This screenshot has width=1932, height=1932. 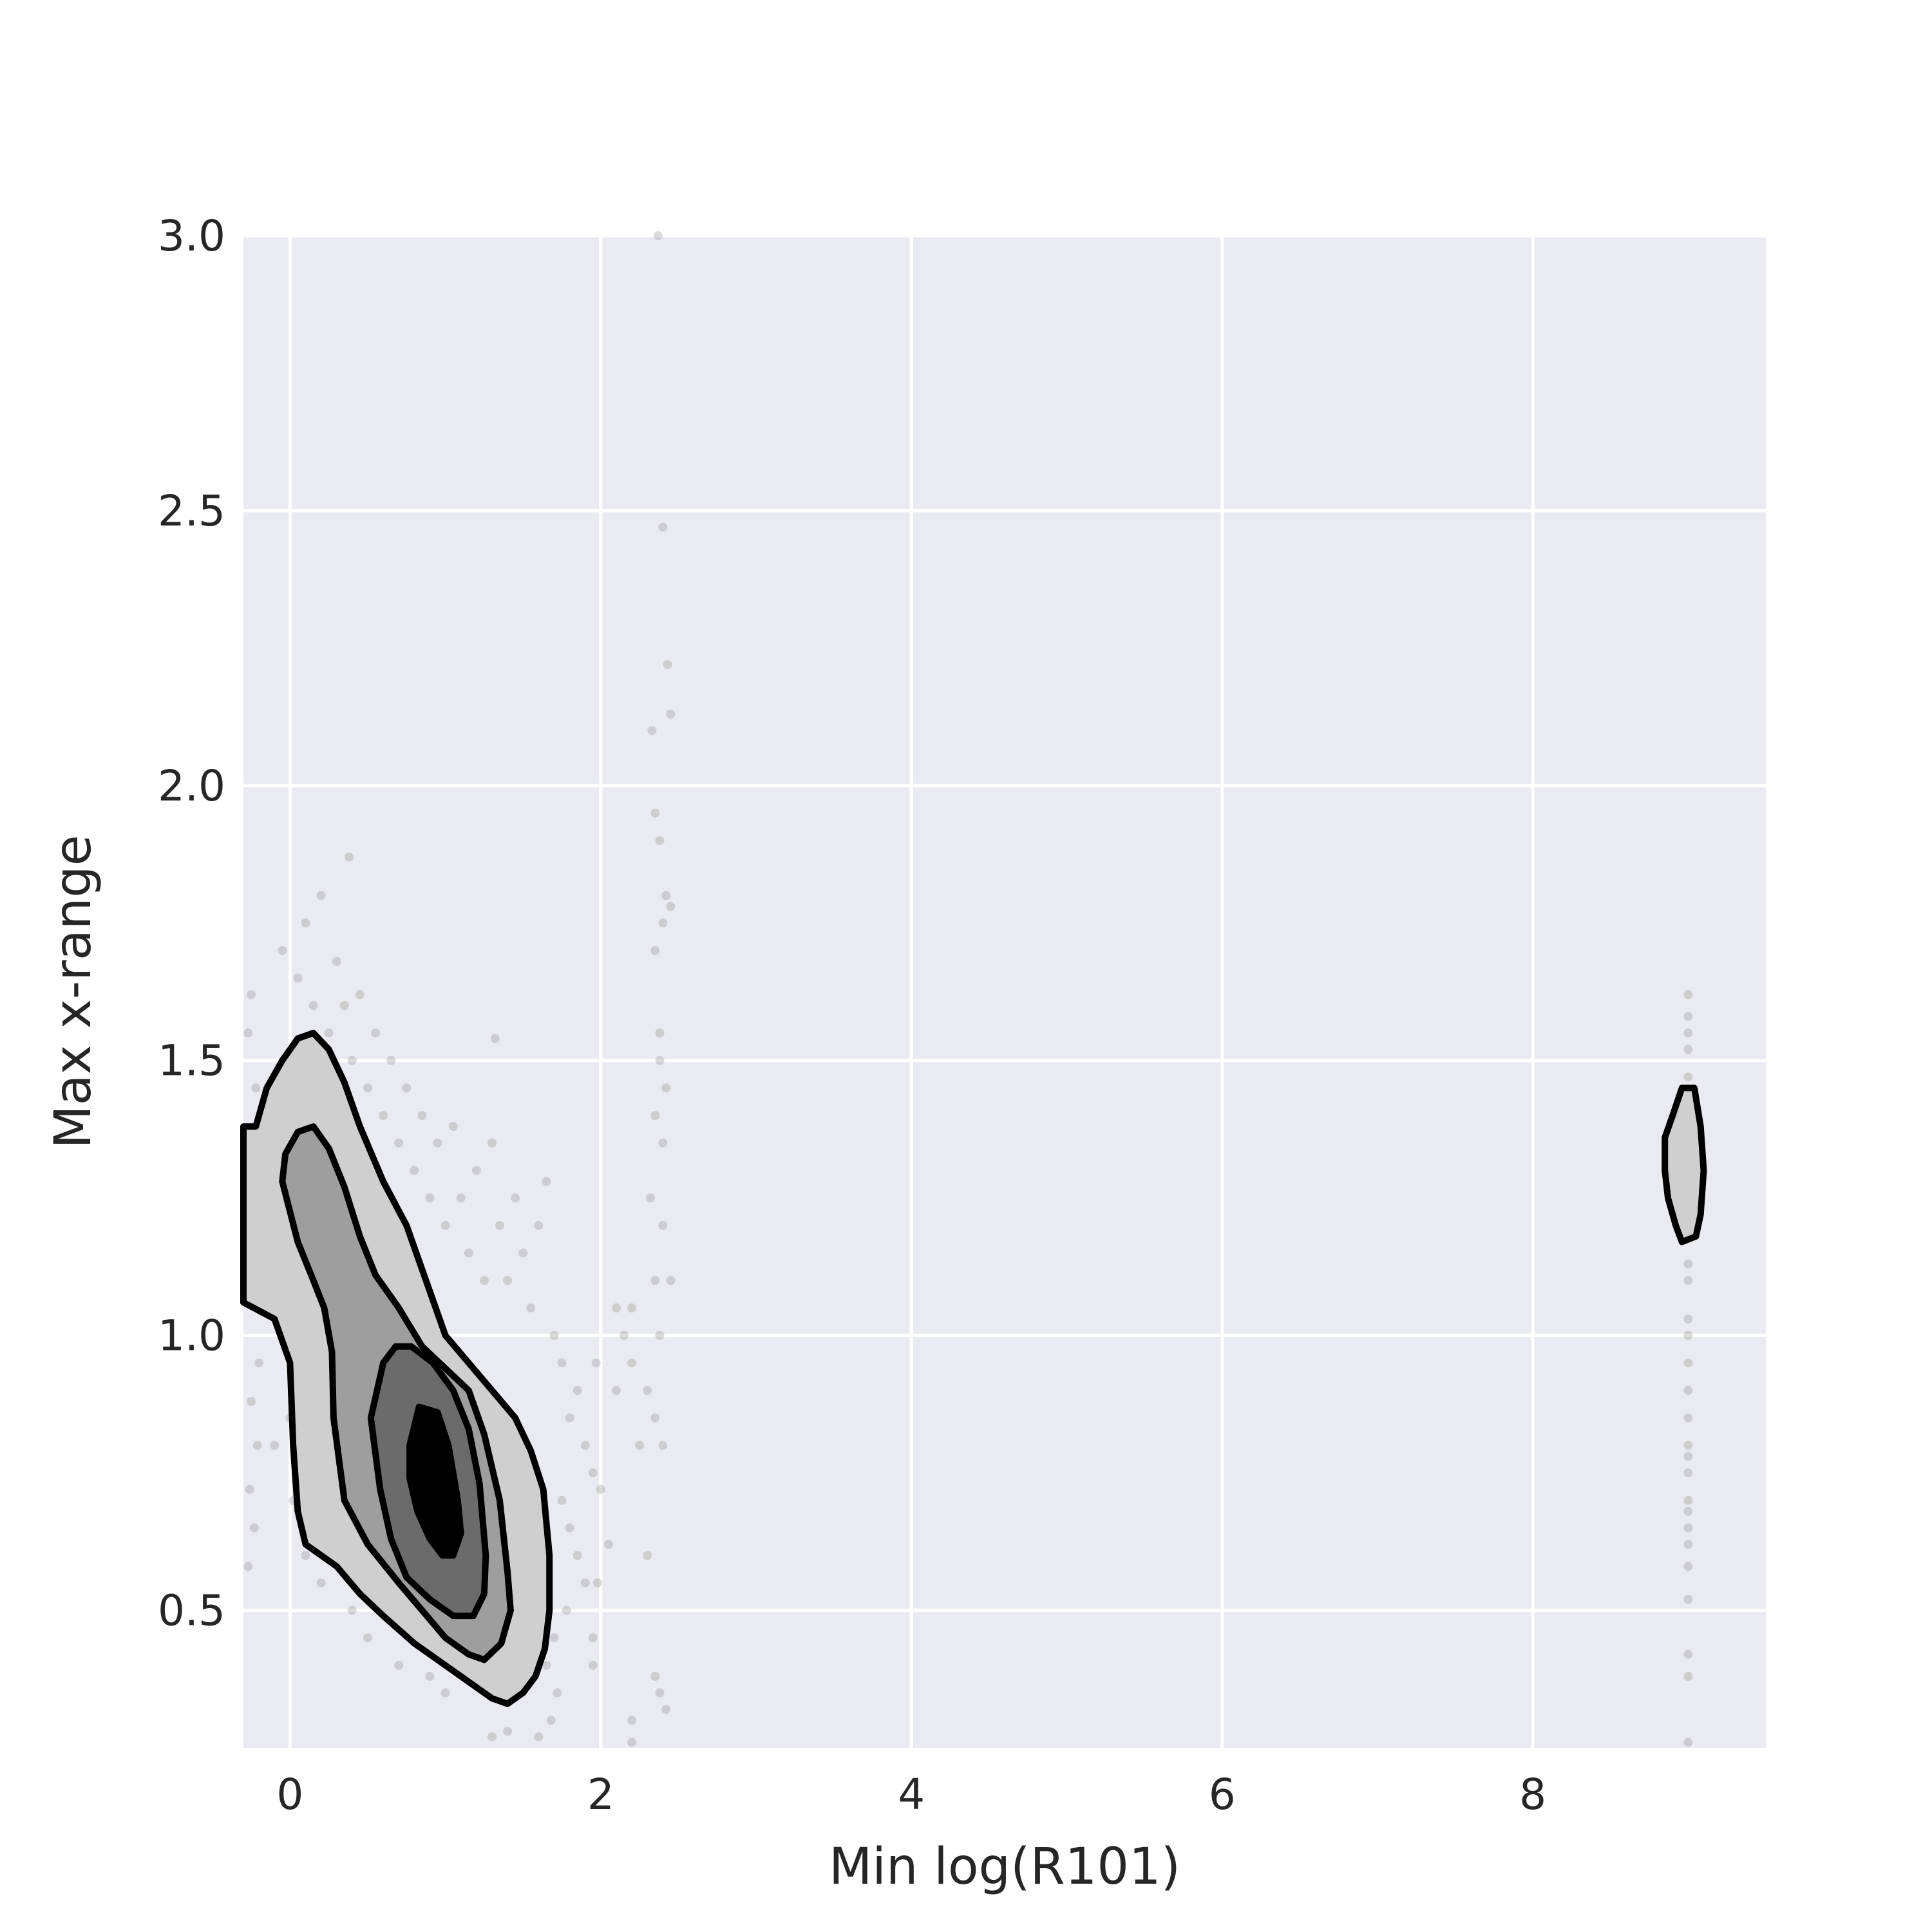 I want to click on y-tick-label-5: 3.0, so click(x=191, y=236).